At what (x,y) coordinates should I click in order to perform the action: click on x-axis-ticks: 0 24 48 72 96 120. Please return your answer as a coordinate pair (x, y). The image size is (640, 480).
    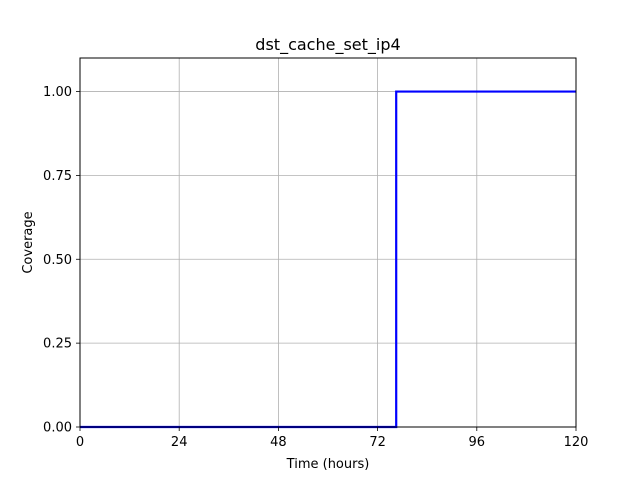
    Looking at the image, I should click on (332, 438).